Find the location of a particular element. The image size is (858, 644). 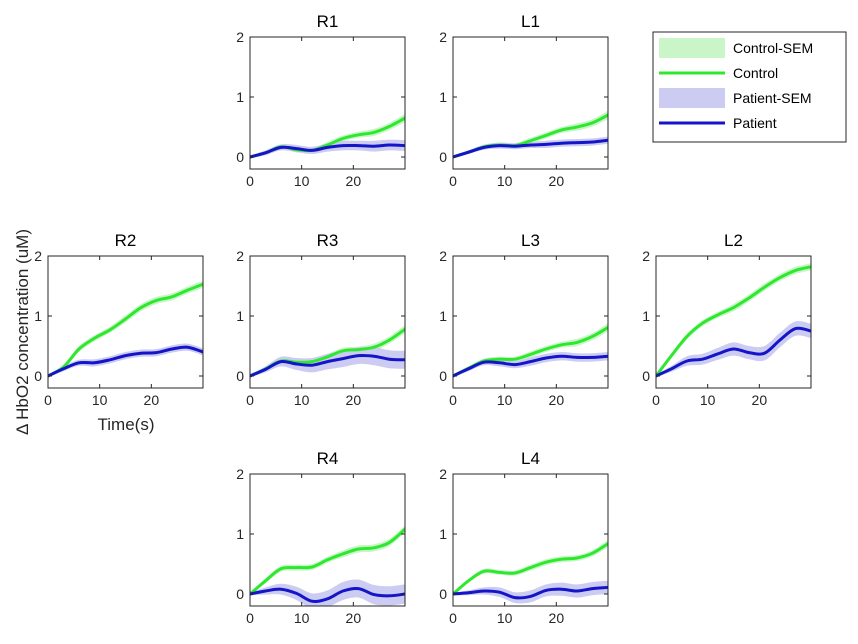

control-sem-band-l2 is located at coordinates (733, 320).